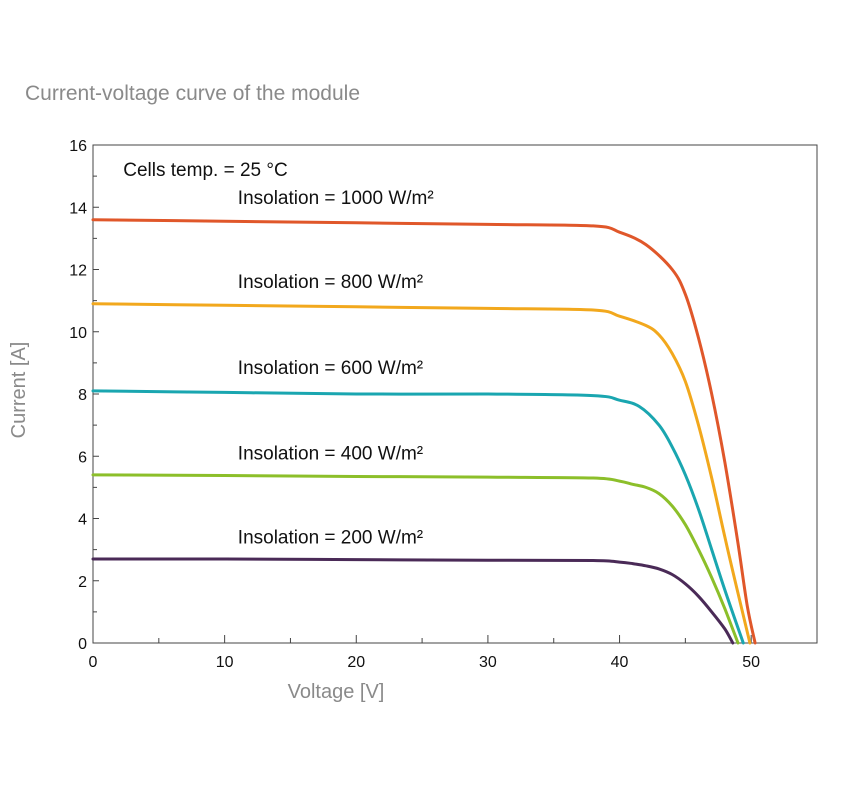 The height and width of the screenshot is (800, 844). Describe the element at coordinates (192, 93) in the screenshot. I see `chart-title: Current-voltage curve of the module` at that location.